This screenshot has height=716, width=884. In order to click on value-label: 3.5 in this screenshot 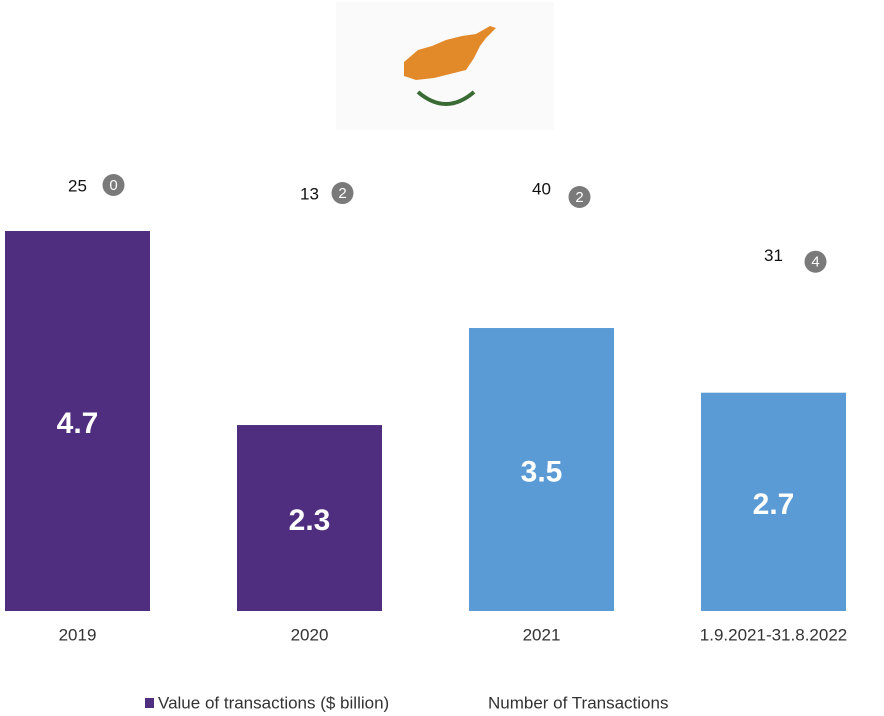, I will do `click(542, 471)`.